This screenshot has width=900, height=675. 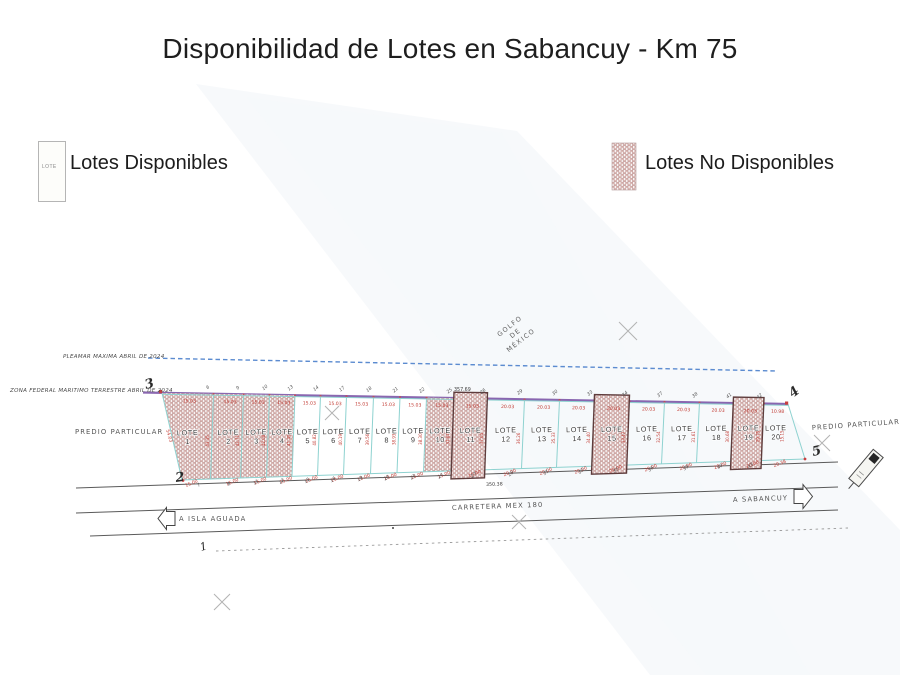 I want to click on lot-label-num-15: 15, so click(x=612, y=438).